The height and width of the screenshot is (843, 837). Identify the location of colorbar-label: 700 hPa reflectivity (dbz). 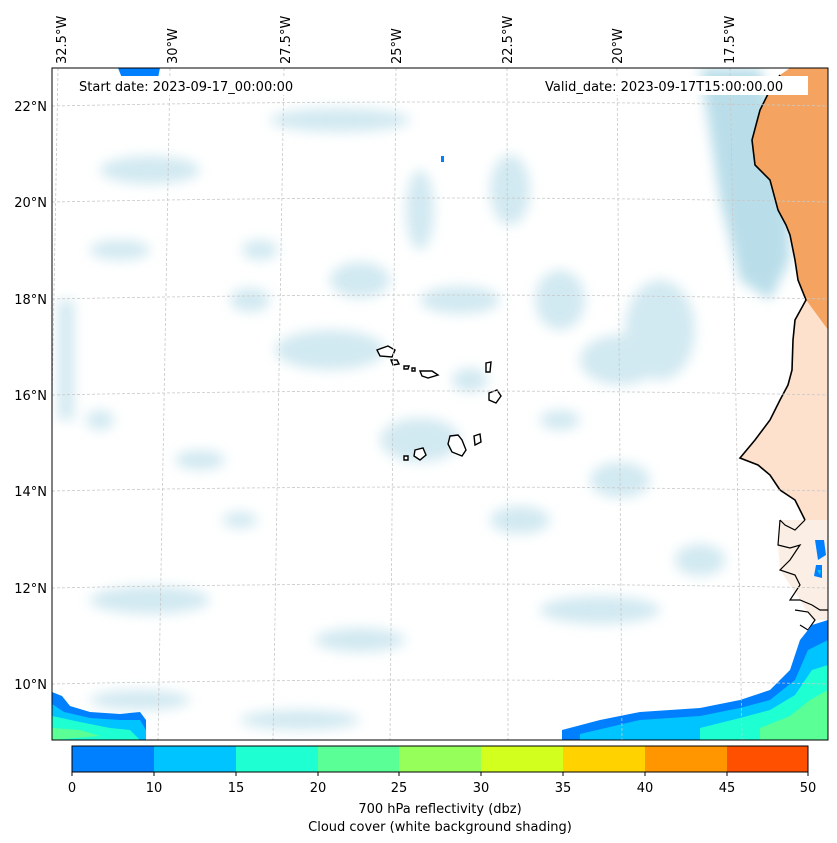
(439, 809).